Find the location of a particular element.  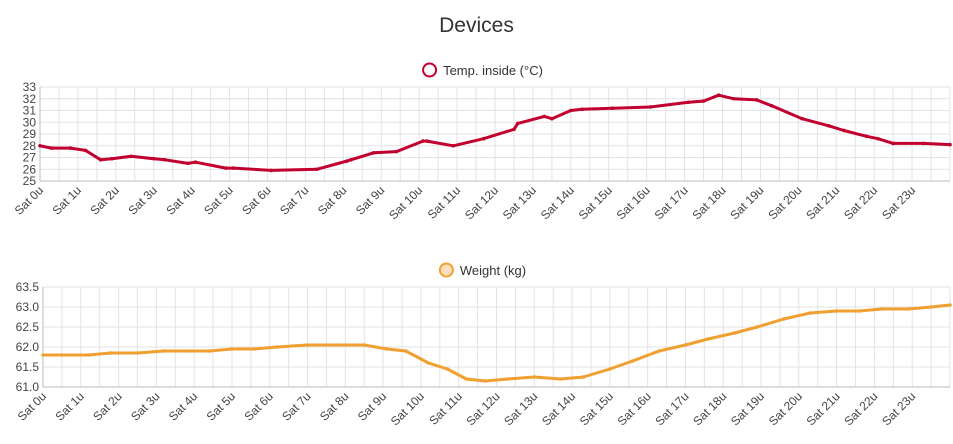

x-tick-label: Sat 20u is located at coordinates (784, 202).